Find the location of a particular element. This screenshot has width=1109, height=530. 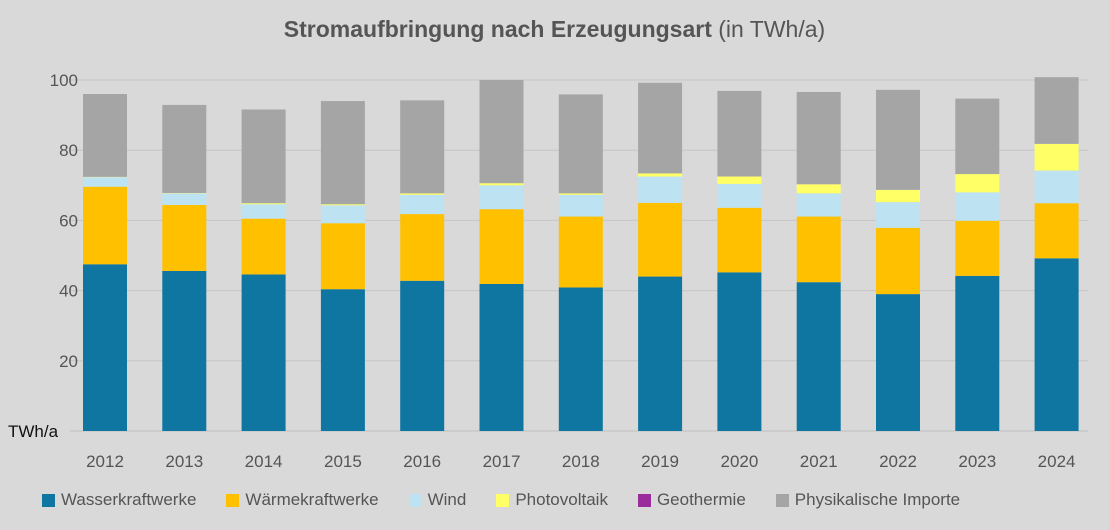

legend-label: Wärmekraftwerke is located at coordinates (312, 499).